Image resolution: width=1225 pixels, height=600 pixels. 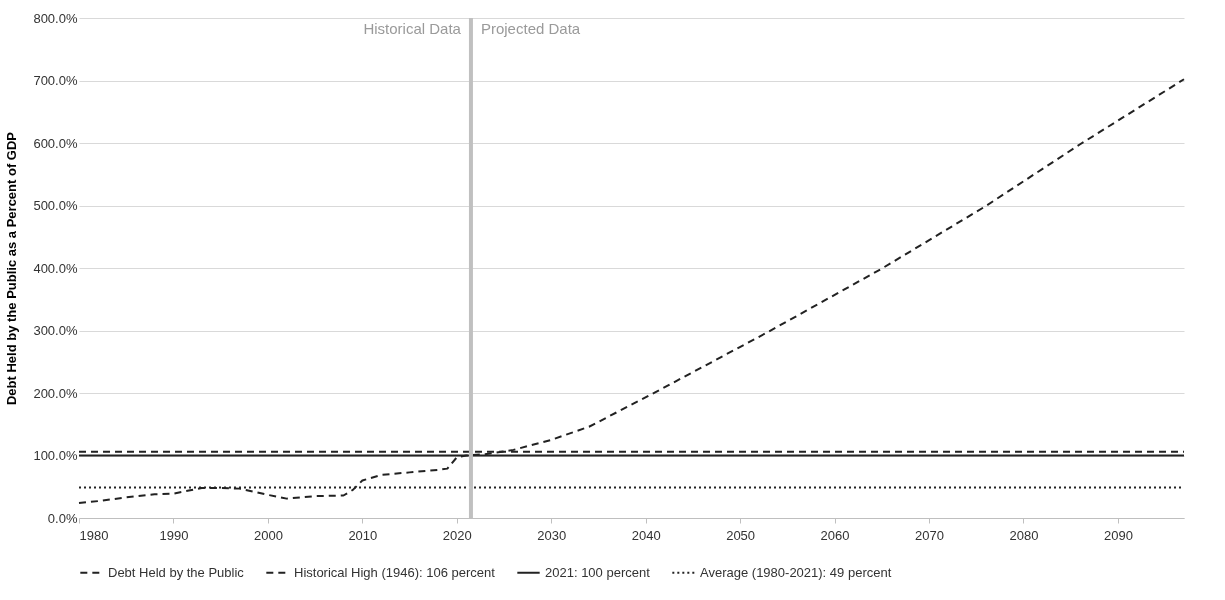 I want to click on legend-label: 2021: 100 percent, so click(x=598, y=572).